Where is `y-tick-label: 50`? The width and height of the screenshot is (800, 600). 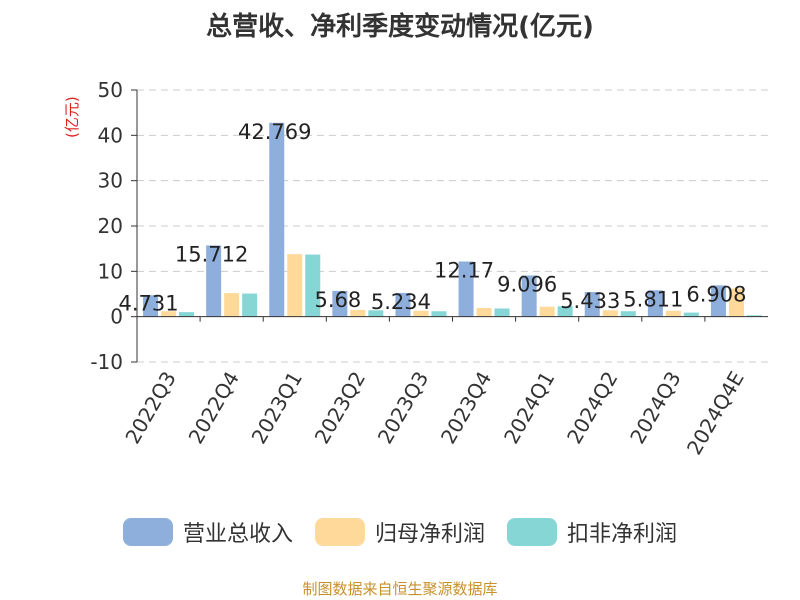
y-tick-label: 50 is located at coordinates (110, 90).